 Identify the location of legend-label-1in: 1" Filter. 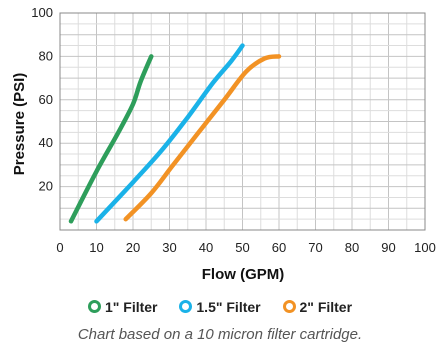
(131, 307).